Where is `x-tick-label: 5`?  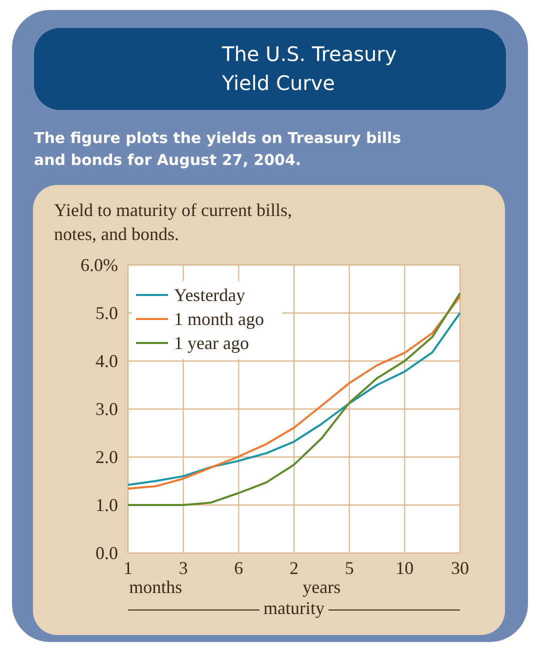
x-tick-label: 5 is located at coordinates (349, 568).